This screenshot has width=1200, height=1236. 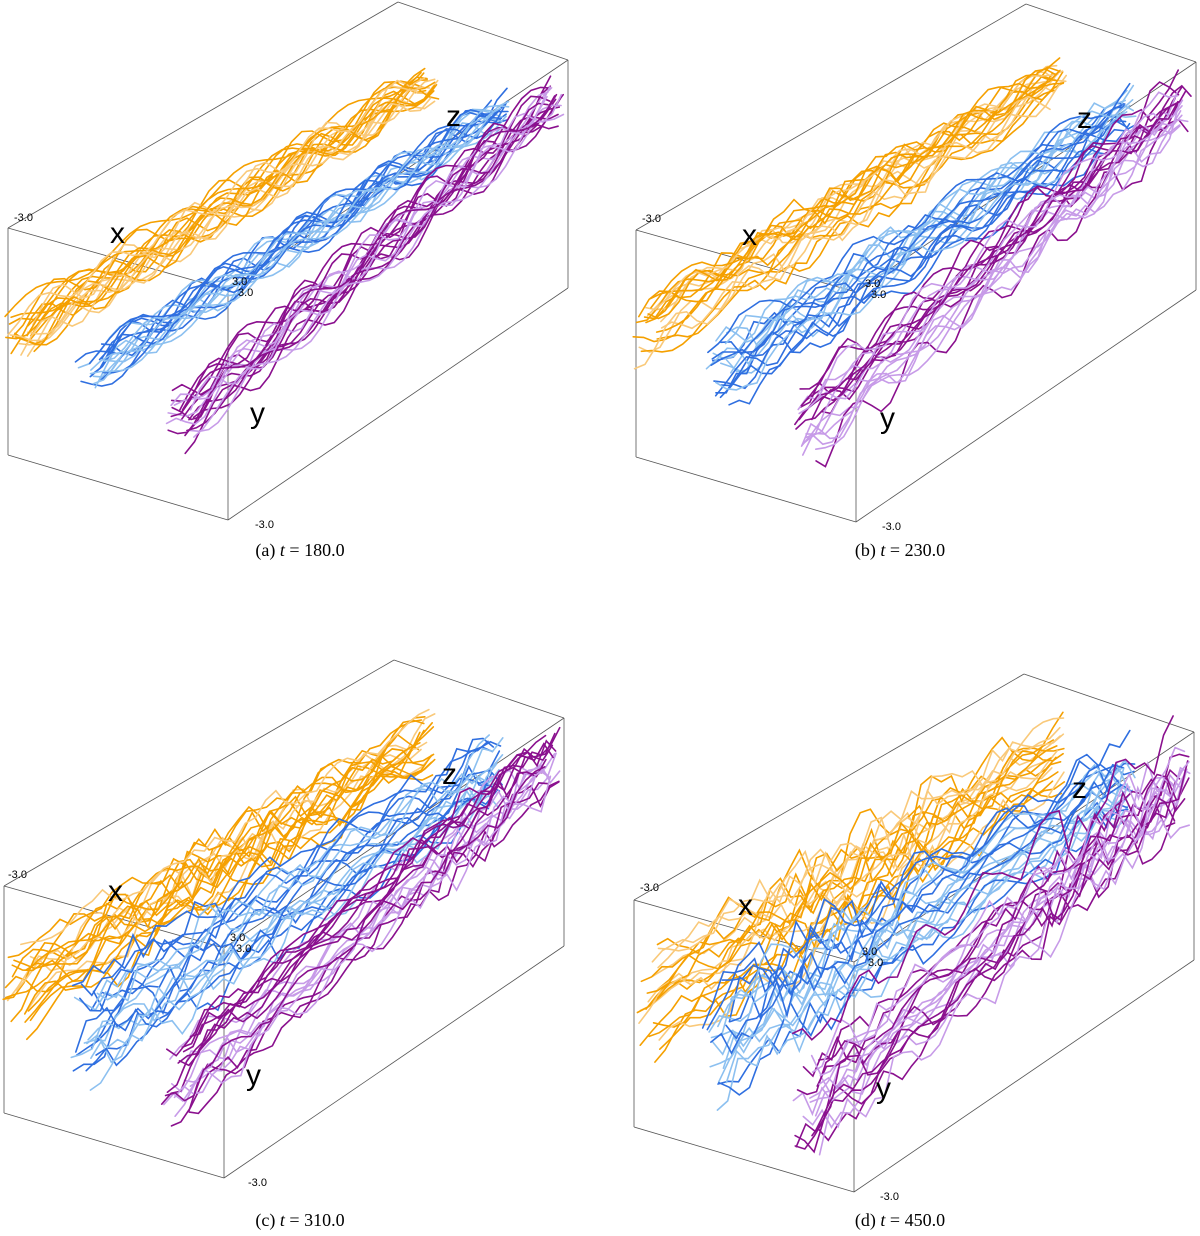 I want to click on caption-t-value: 230.0, so click(x=925, y=550).